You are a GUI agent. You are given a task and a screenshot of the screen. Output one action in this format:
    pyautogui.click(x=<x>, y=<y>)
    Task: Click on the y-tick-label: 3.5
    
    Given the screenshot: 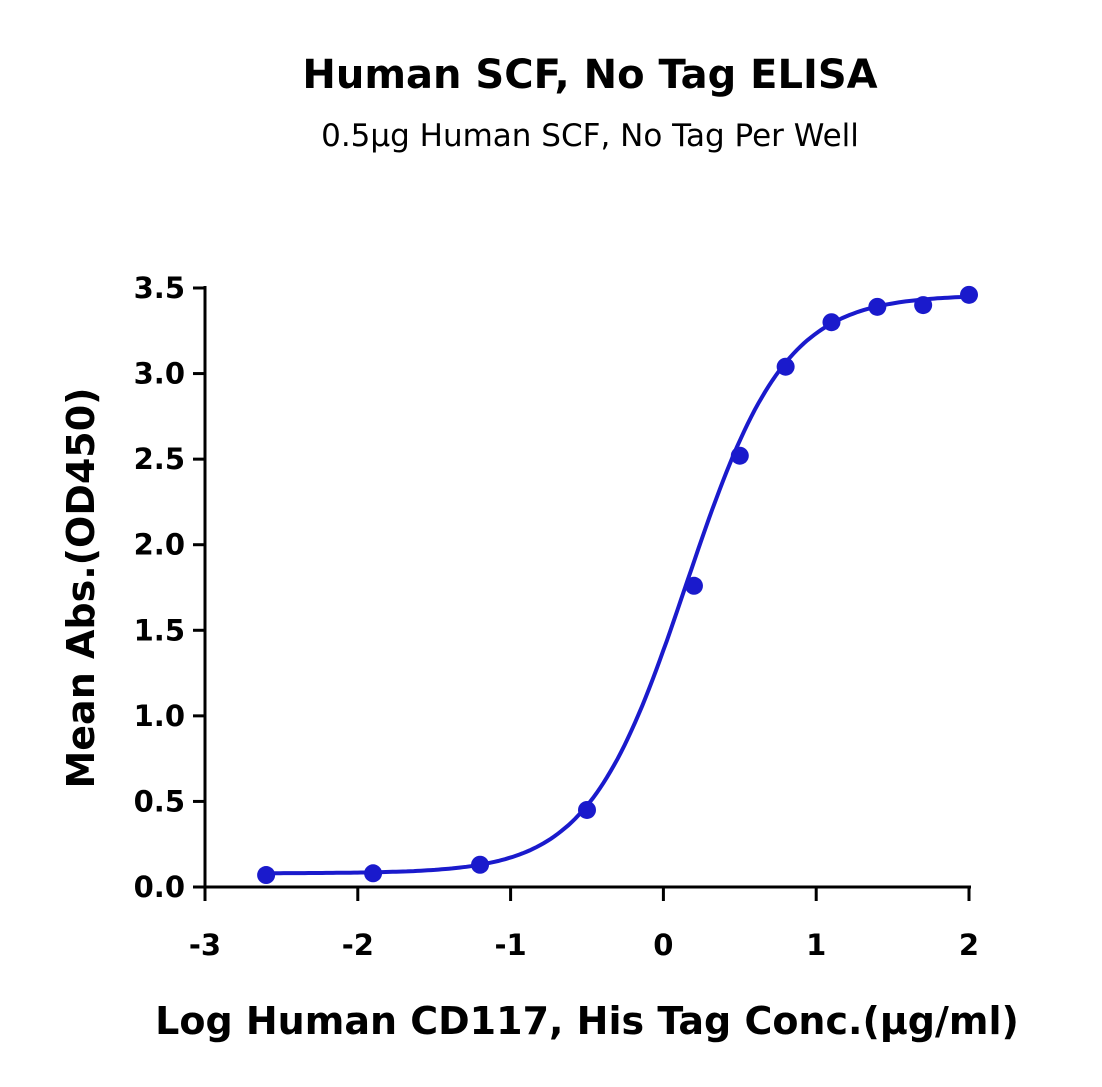 What is the action you would take?
    pyautogui.click(x=159, y=288)
    